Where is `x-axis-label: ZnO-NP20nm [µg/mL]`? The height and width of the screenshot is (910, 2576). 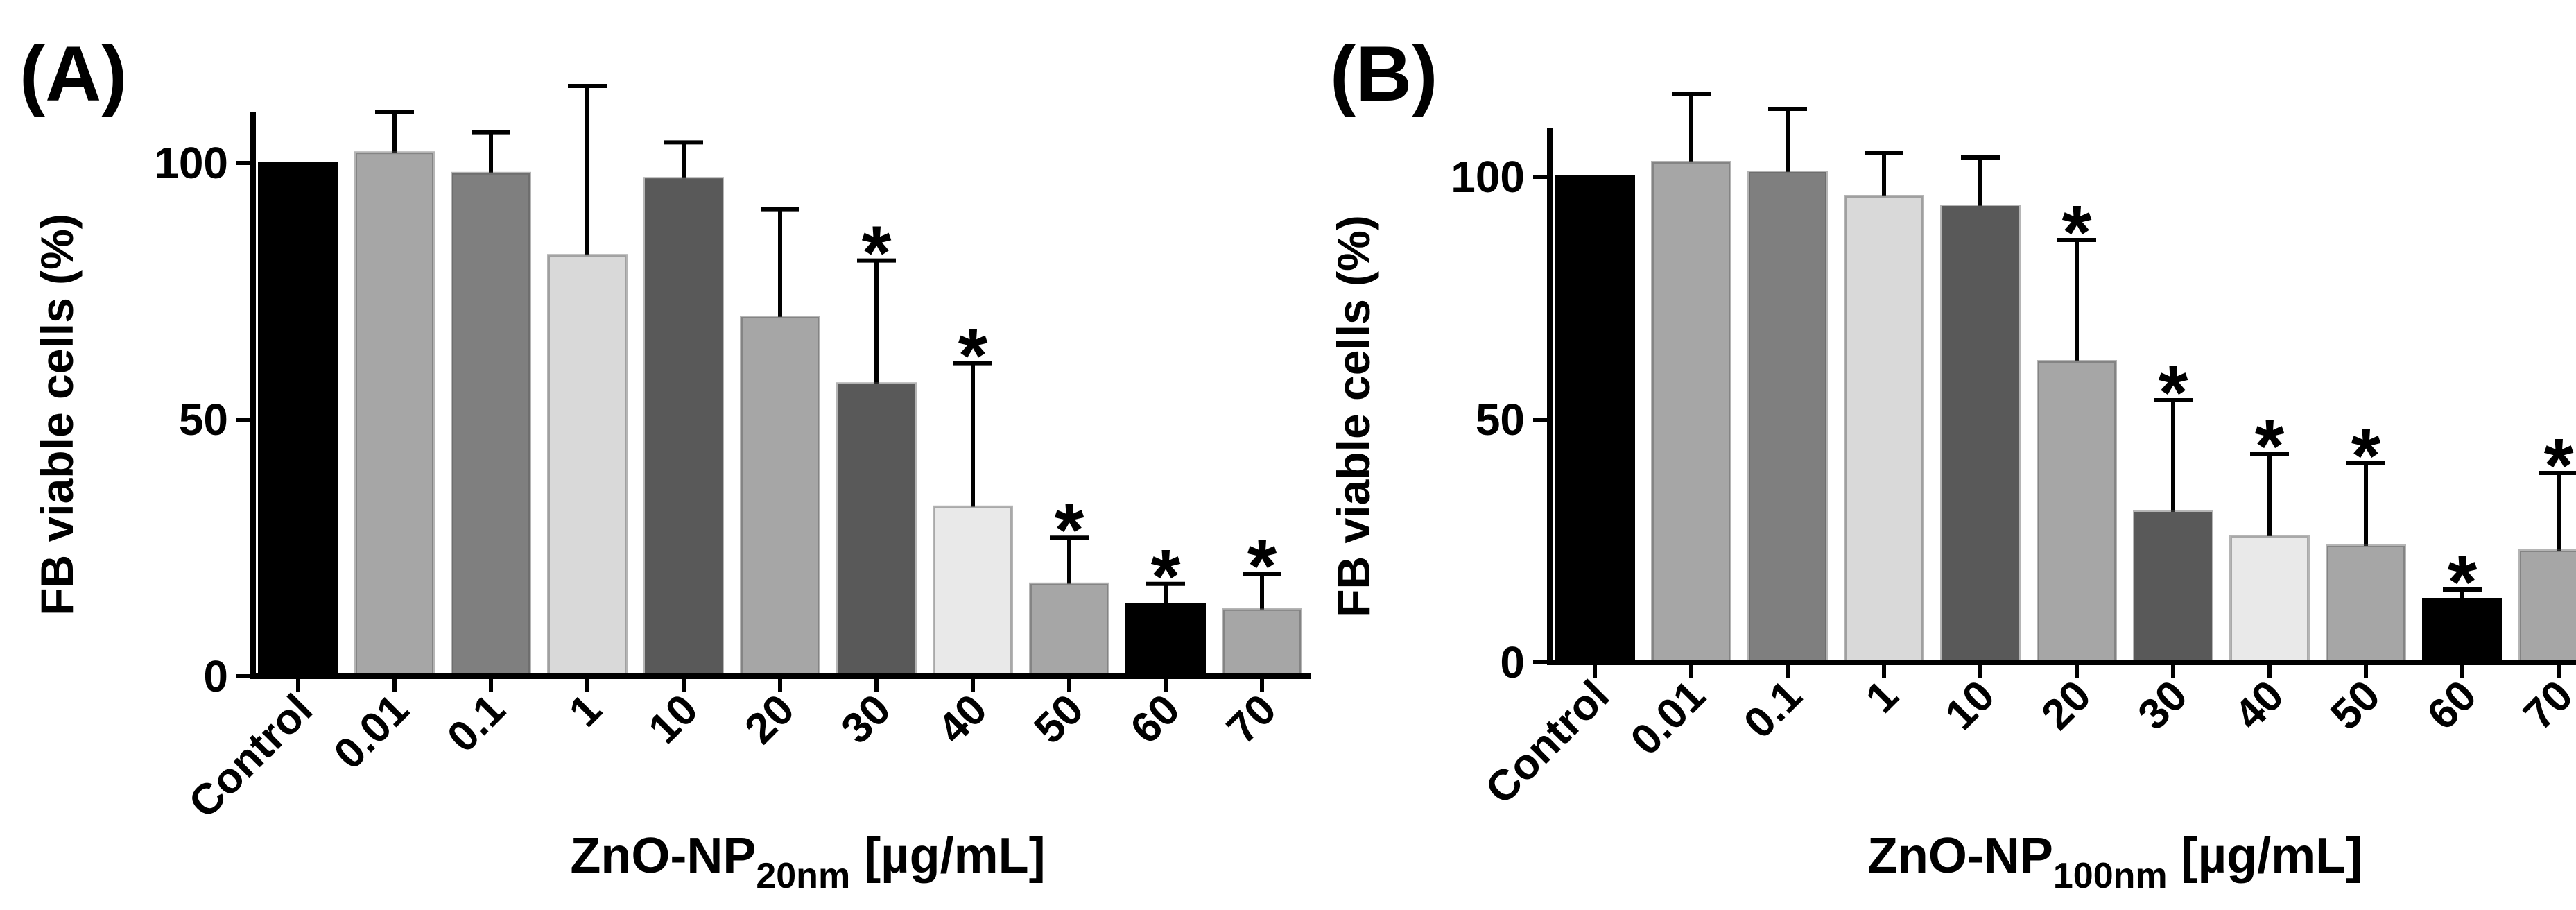 x-axis-label: ZnO-NP20nm [µg/mL] is located at coordinates (807, 862).